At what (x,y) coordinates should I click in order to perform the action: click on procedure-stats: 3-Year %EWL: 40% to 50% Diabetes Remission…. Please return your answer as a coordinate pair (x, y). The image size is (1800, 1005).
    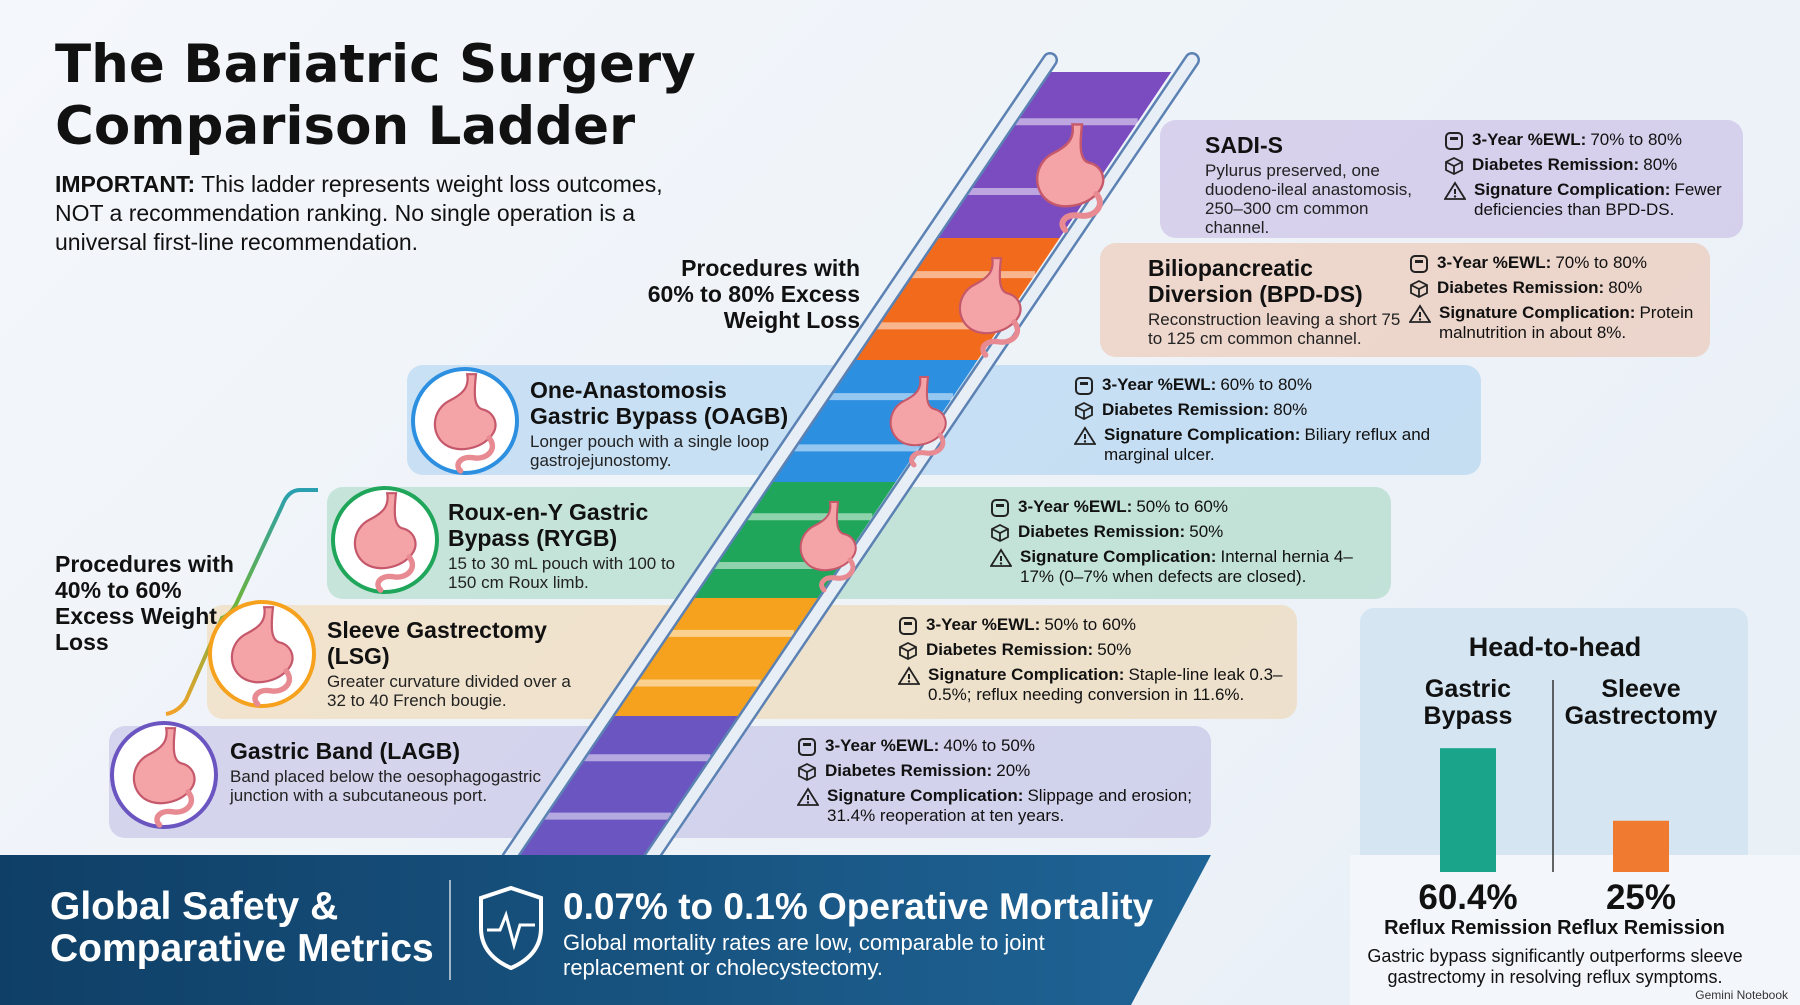
    Looking at the image, I should click on (997, 783).